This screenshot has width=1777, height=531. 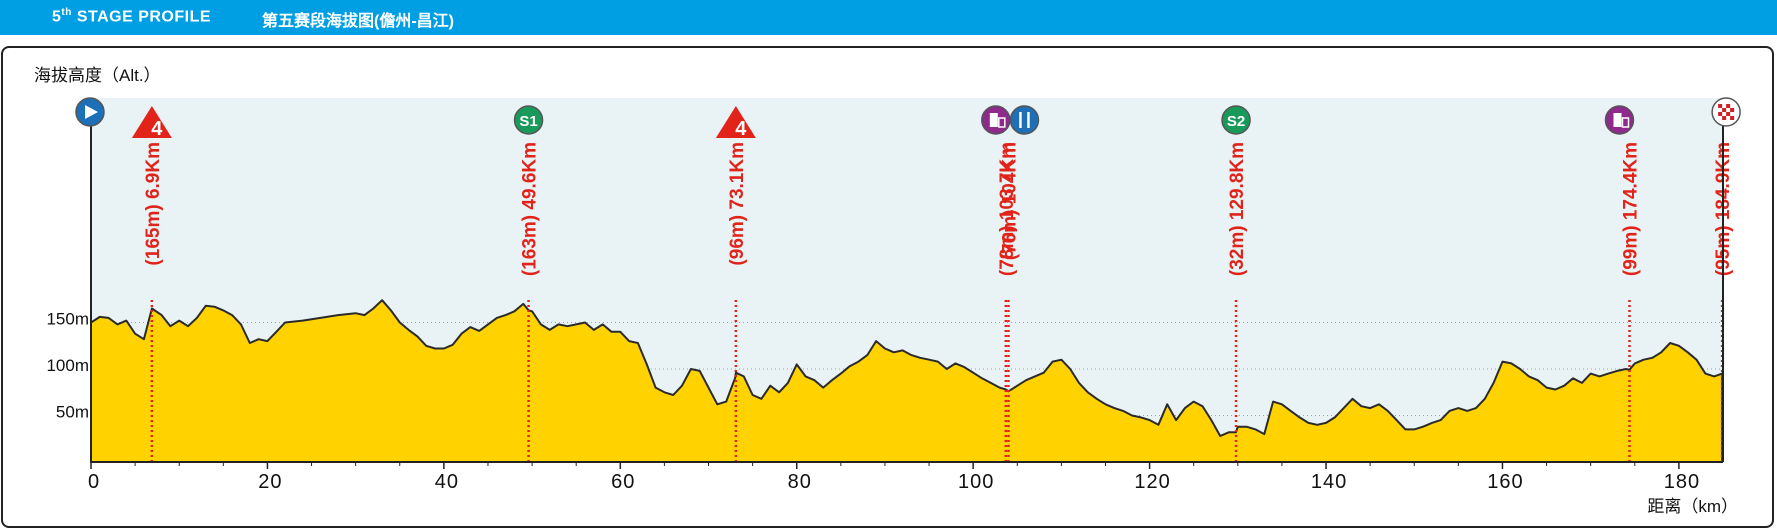 I want to click on x-tick-label: 40, so click(x=447, y=482).